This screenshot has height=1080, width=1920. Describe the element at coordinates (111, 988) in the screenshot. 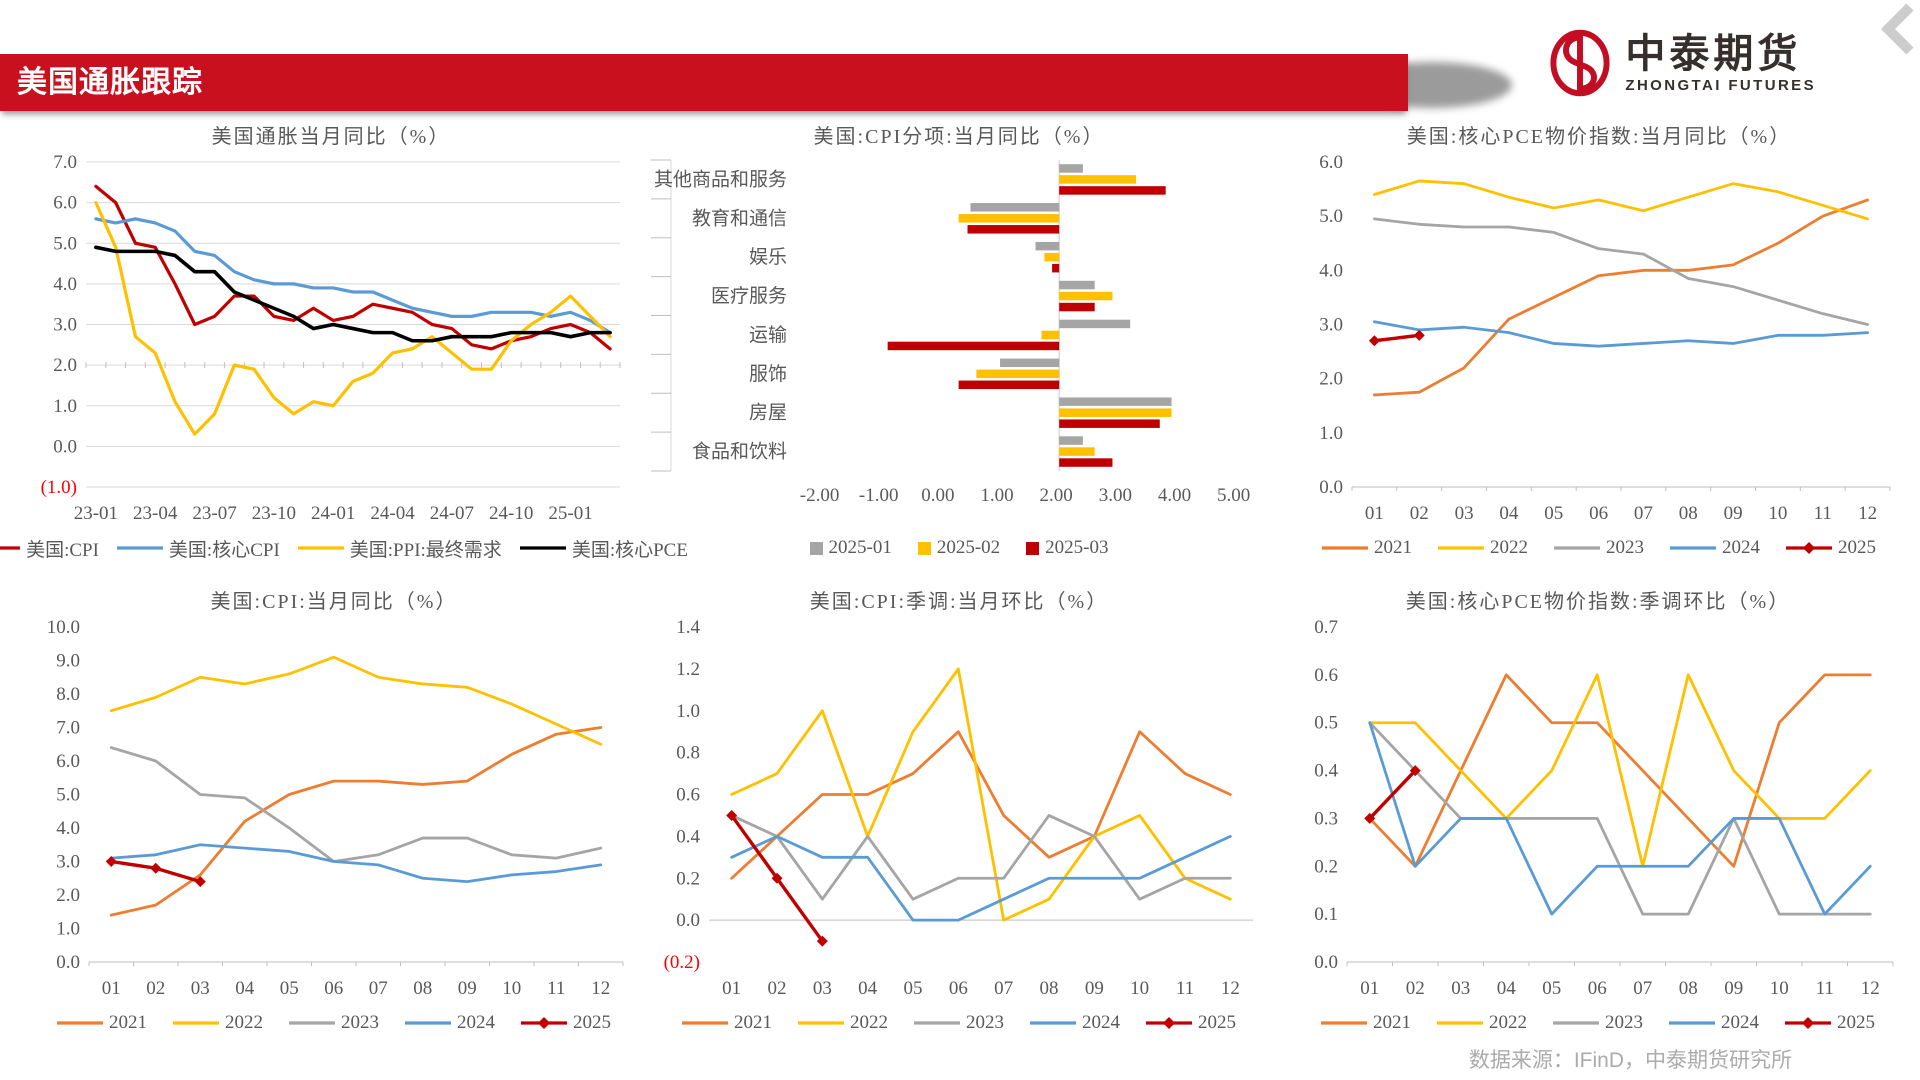

I see `x-axis-tick-label: 01` at that location.